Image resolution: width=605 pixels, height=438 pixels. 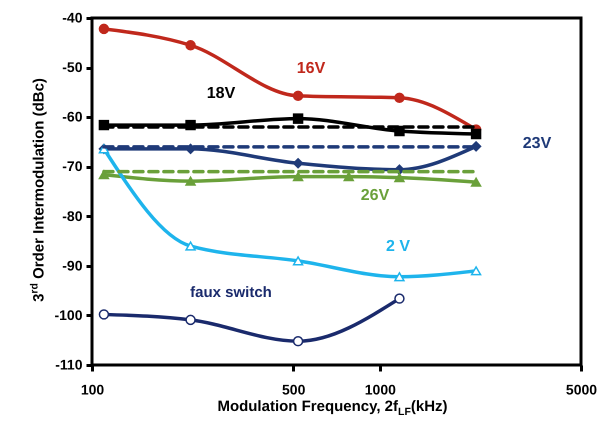 What do you see at coordinates (582, 390) in the screenshot?
I see `x-tick-label: 5000` at bounding box center [582, 390].